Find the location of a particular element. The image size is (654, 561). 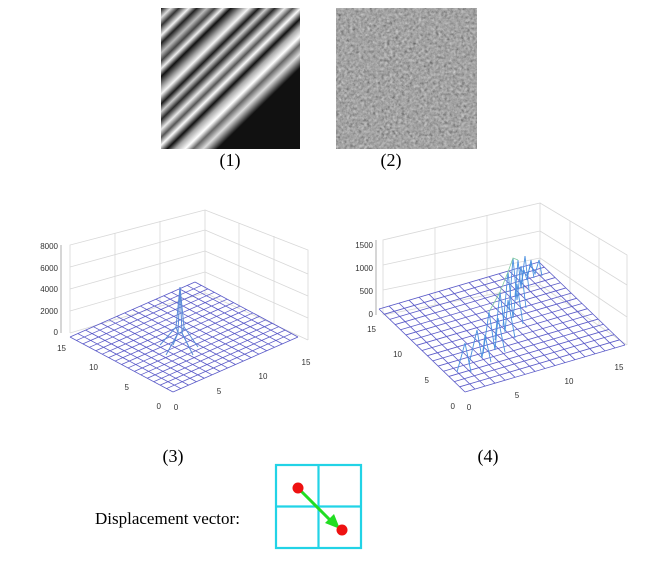

end-point-dot is located at coordinates (342, 530).